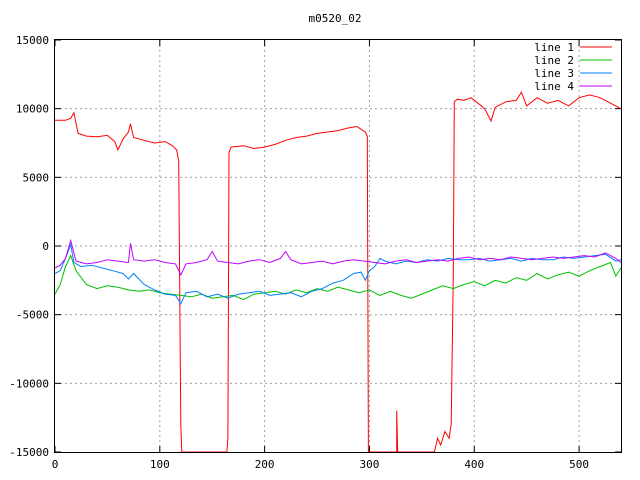  I want to click on y-tick-label: -5000, so click(32, 315).